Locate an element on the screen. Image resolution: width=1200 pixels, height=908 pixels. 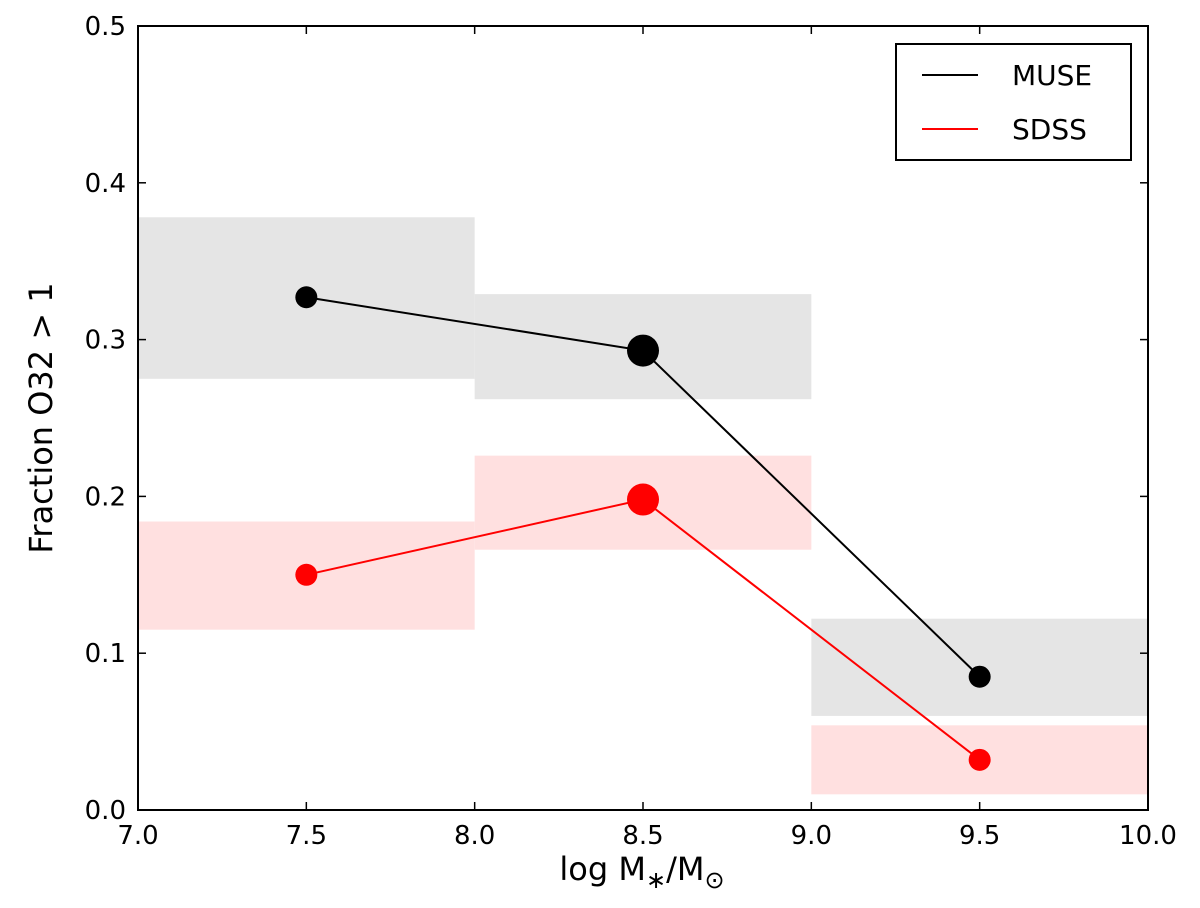
x-tick-label: 9.0 is located at coordinates (811, 836).